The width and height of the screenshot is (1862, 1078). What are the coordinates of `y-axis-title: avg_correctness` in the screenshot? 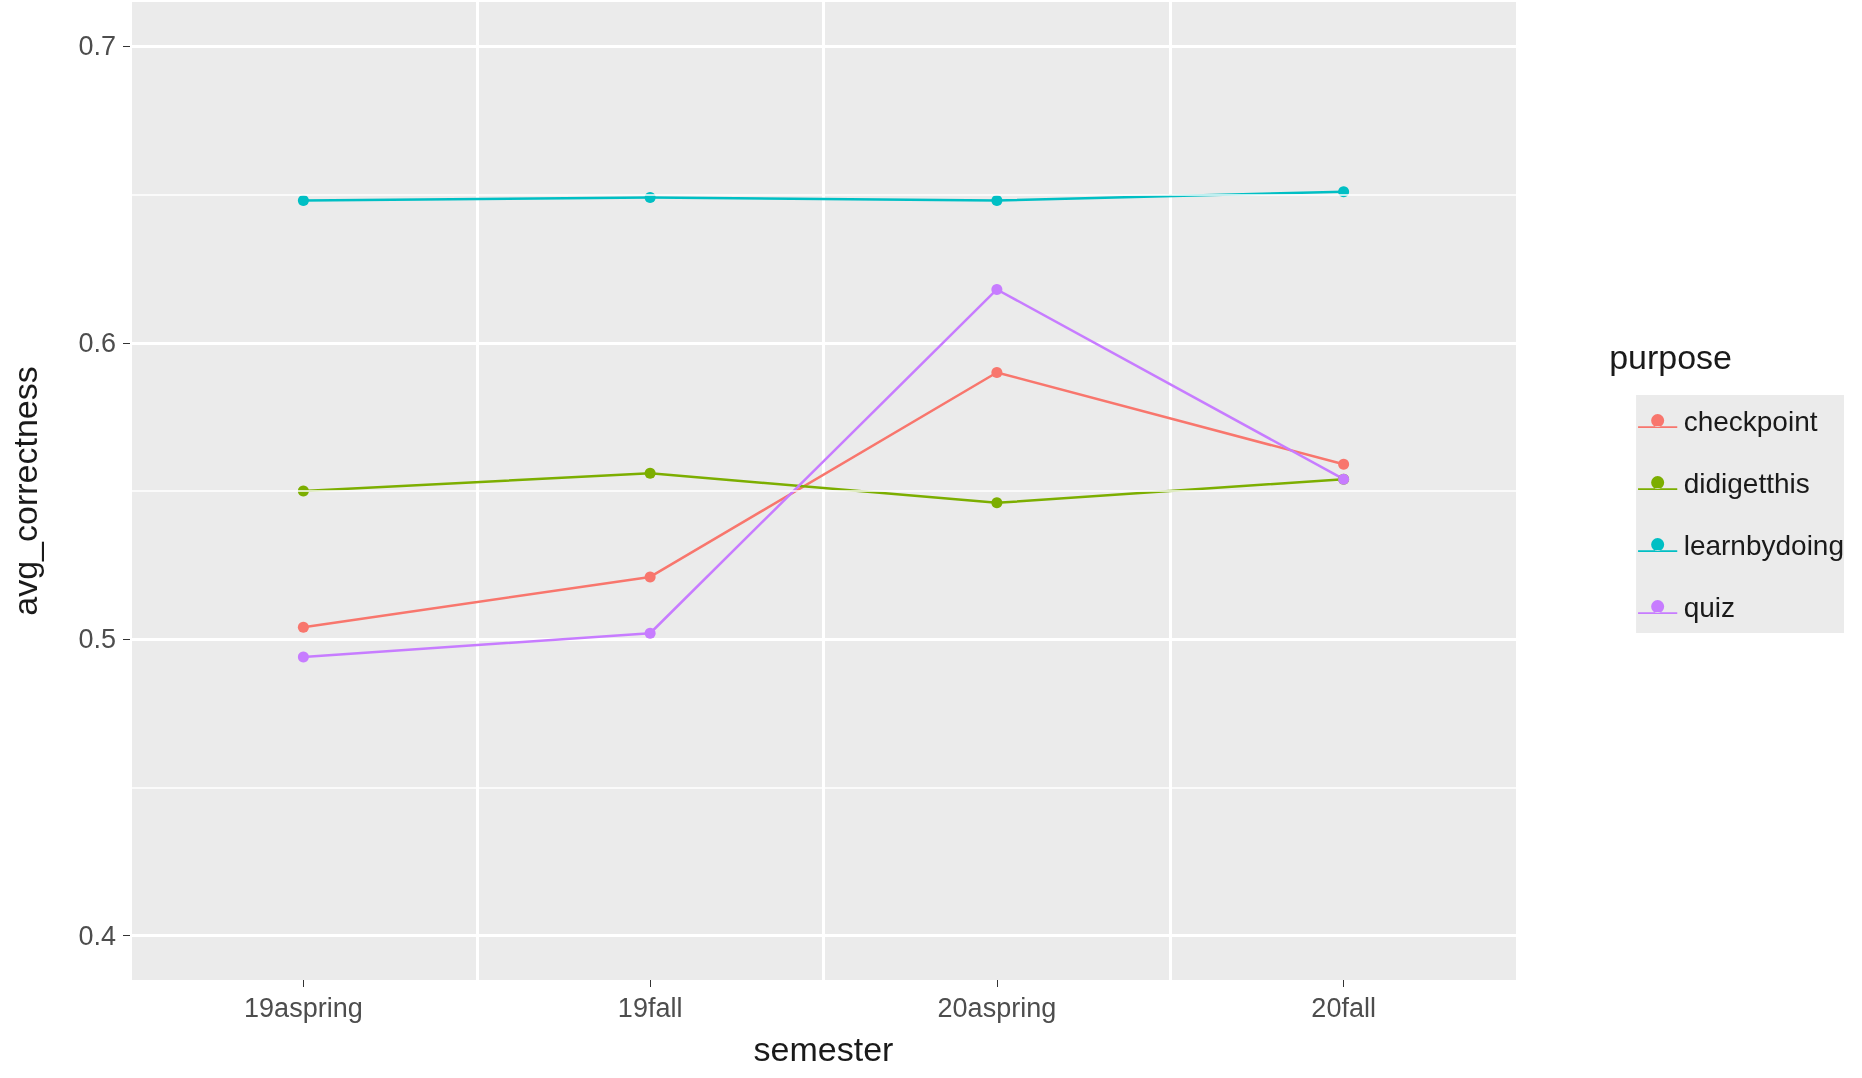 It's located at (25, 491).